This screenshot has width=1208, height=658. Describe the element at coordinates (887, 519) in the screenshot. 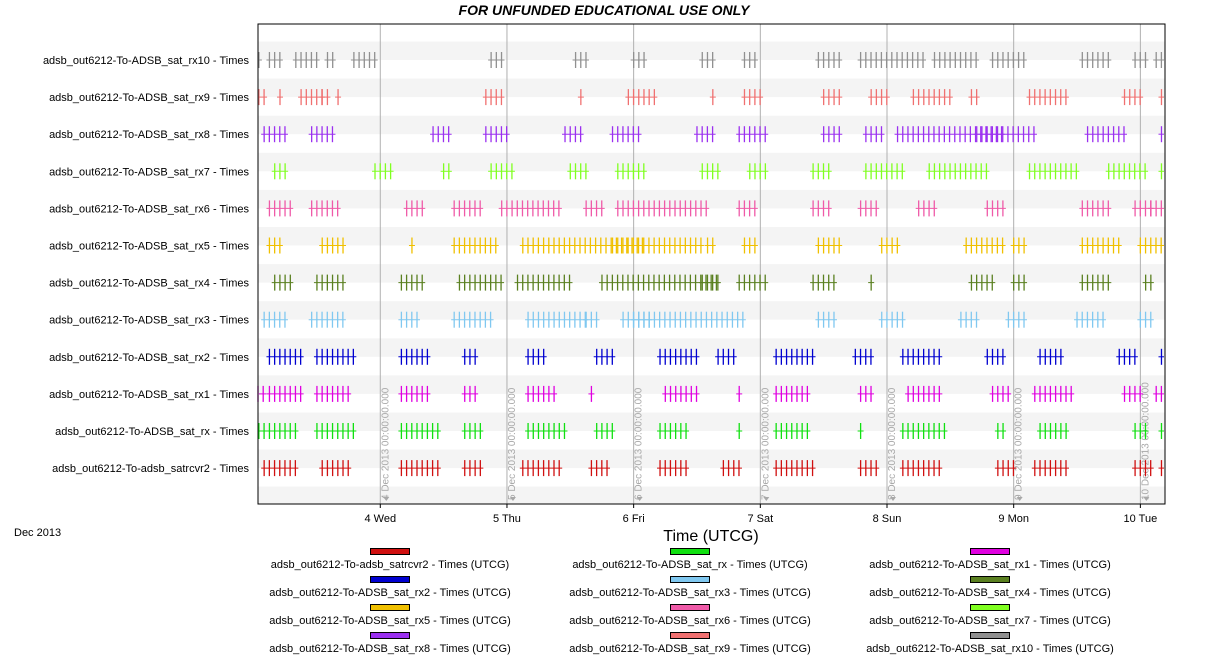

I see `x-tick-label: 8 Sun` at that location.